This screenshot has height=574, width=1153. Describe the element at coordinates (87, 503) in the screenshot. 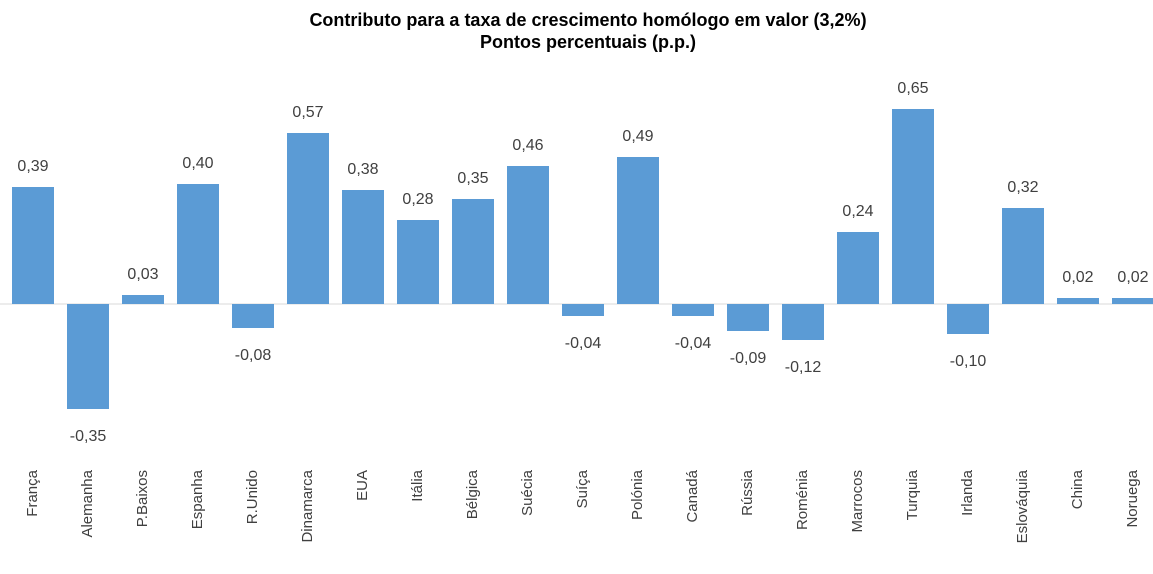

I see `x-tick-label: Alemanha` at that location.